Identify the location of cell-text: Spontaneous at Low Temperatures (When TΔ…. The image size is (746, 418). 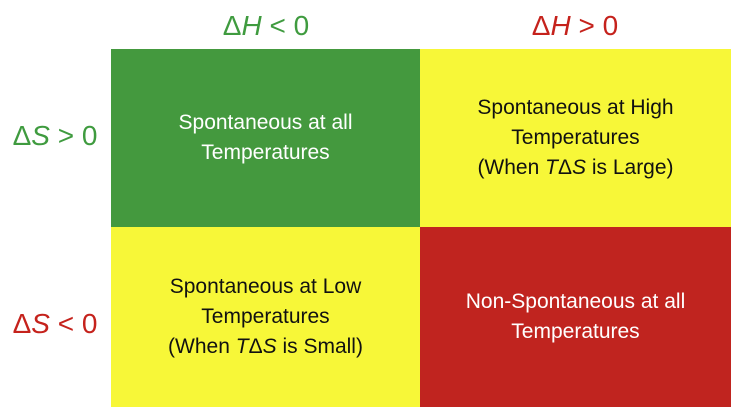
(265, 317).